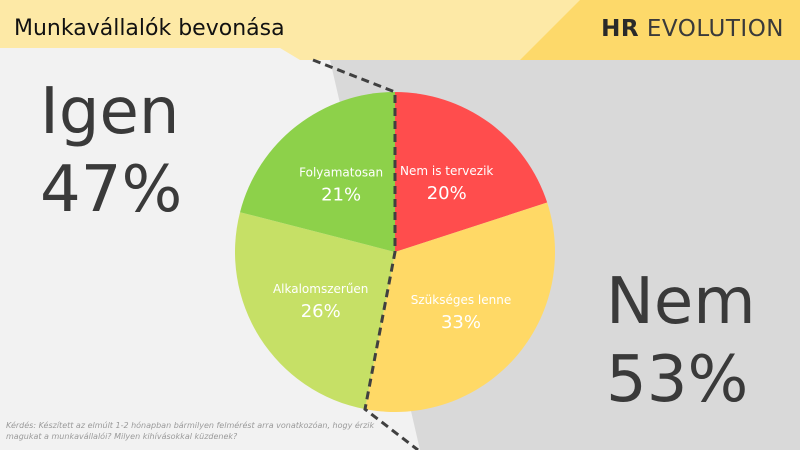 This screenshot has width=800, height=450. I want to click on yes-no-divider, so click(365, 254).